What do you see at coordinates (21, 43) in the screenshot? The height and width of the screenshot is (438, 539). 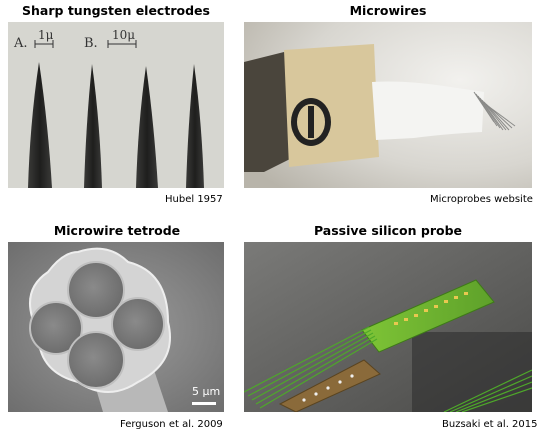 I see `label-a: A.` at bounding box center [21, 43].